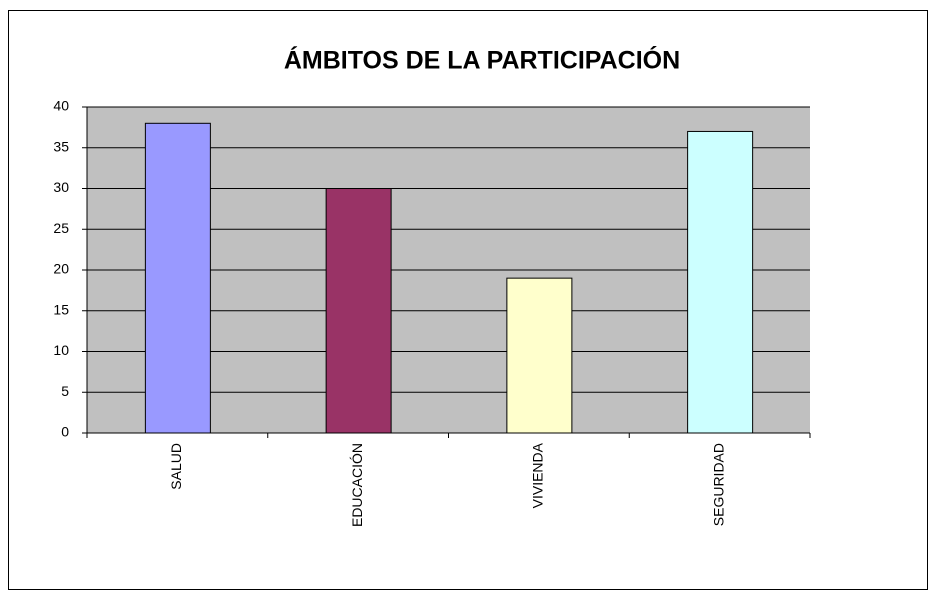  What do you see at coordinates (61, 146) in the screenshot?
I see `y-tick-label: 35` at bounding box center [61, 146].